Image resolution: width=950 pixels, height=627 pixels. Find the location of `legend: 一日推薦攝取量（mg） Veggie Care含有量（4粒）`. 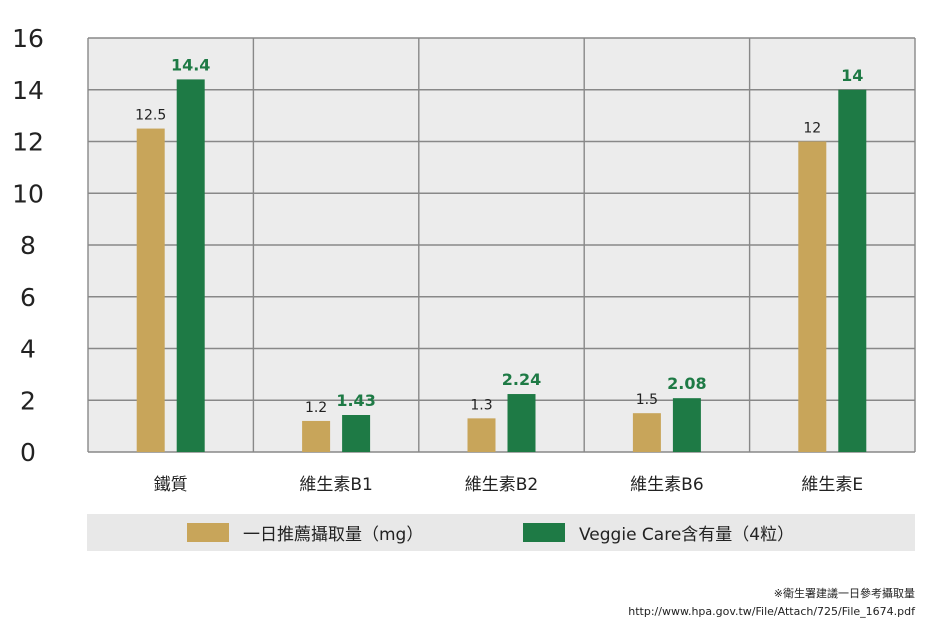

legend: 一日推薦攝取量（mg） Veggie Care含有量（4粒） is located at coordinates (501, 532).